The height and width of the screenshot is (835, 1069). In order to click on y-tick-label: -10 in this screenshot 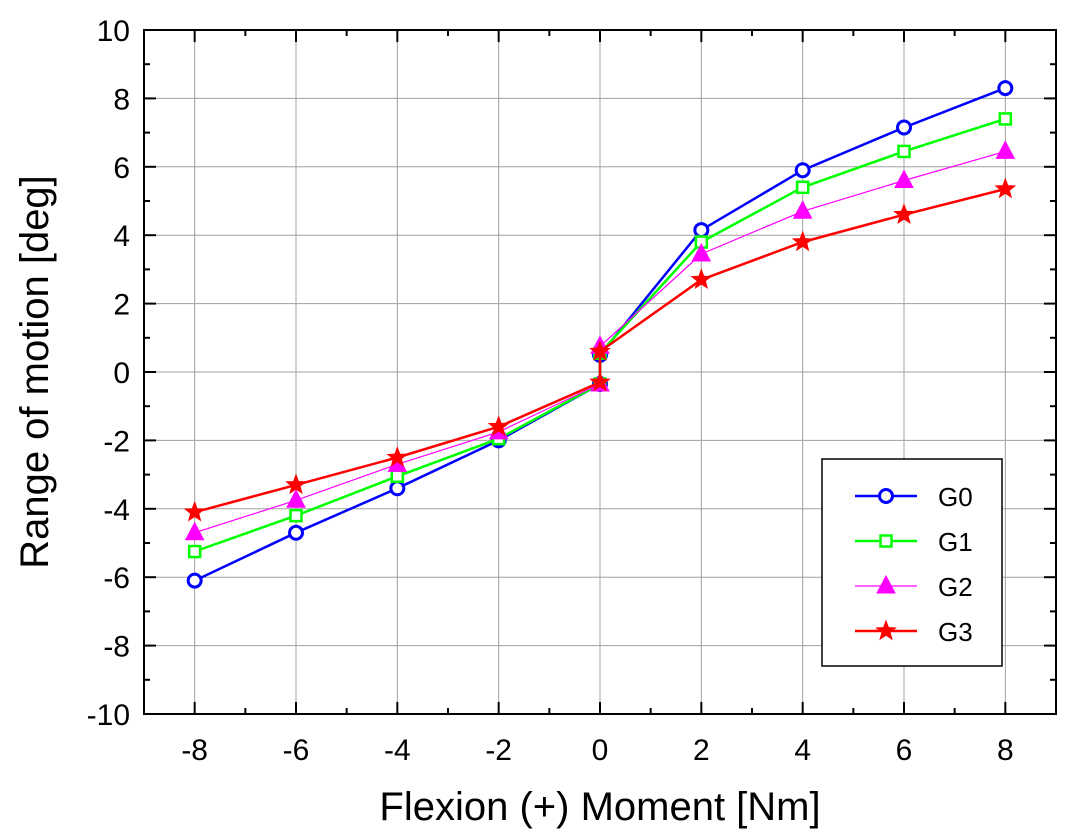, I will do `click(108, 715)`.